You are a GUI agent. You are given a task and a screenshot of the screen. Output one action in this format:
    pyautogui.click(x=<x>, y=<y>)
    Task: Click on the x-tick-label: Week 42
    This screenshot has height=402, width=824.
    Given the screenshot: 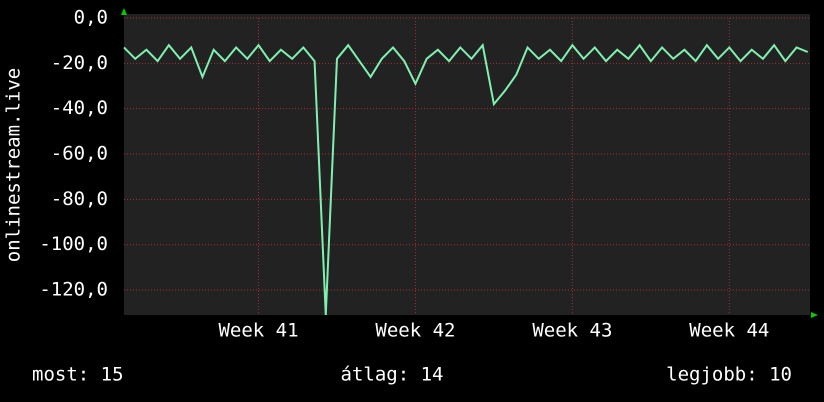 What is the action you would take?
    pyautogui.click(x=415, y=331)
    